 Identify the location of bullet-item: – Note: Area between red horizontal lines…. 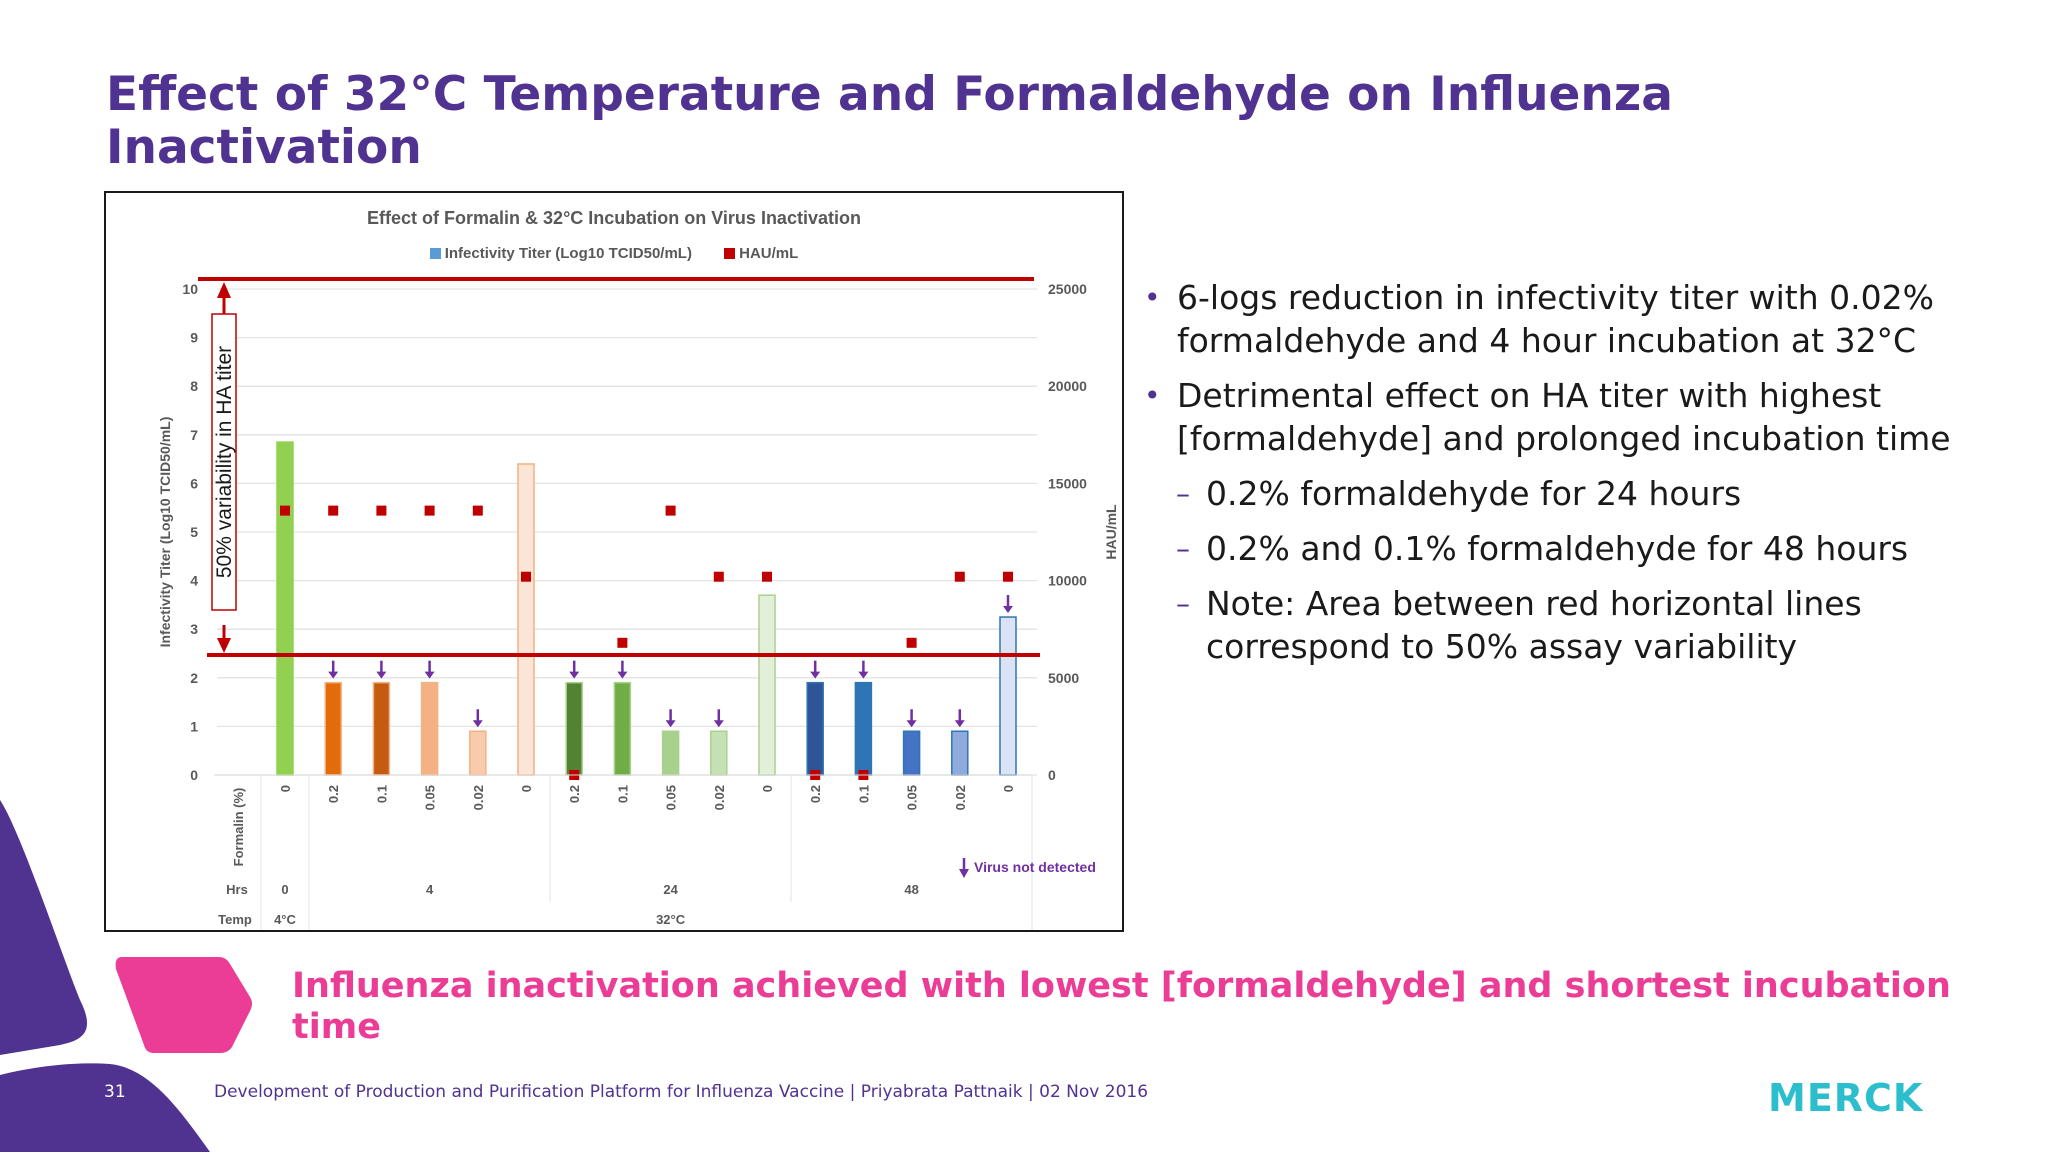
(1559, 625).